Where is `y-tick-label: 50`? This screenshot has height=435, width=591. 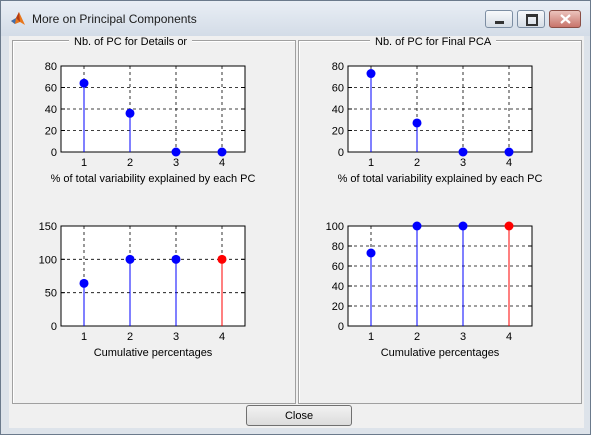
y-tick-label: 50 is located at coordinates (51, 294).